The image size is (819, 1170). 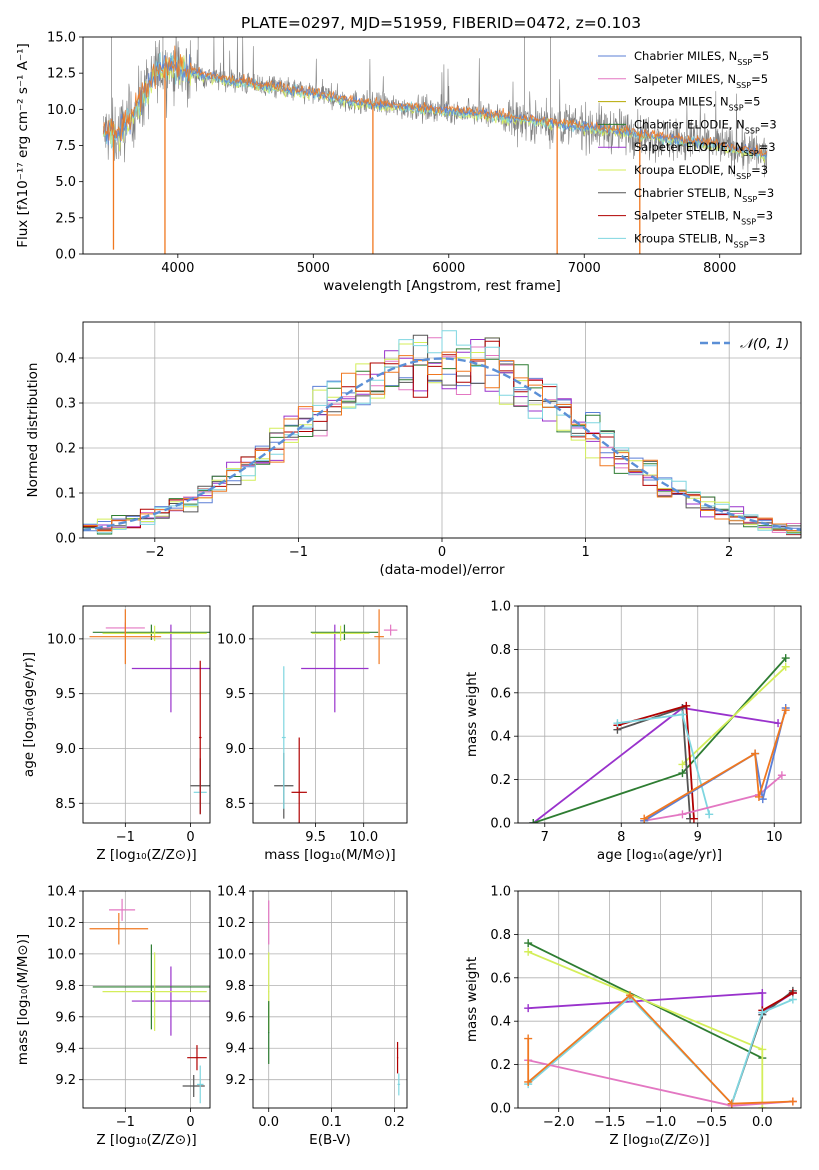 I want to click on legend-entry: Chabrier ELODIE, NSSP=3, so click(x=705, y=126).